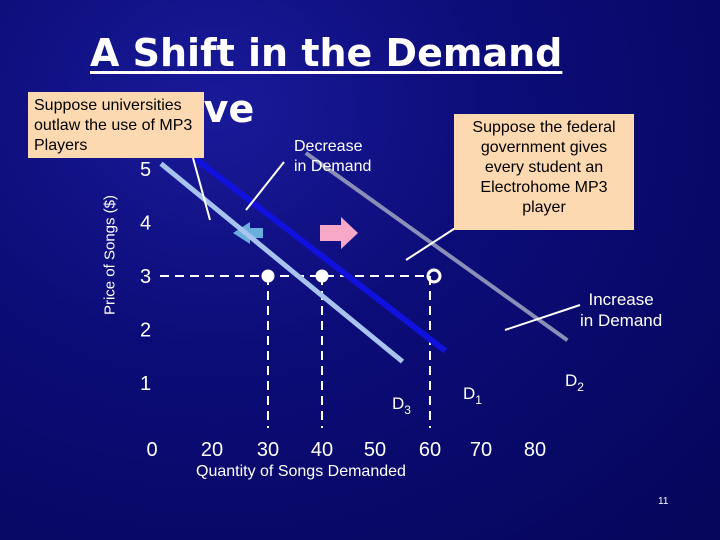  What do you see at coordinates (151, 450) in the screenshot?
I see `x-tick-label-0: 0` at bounding box center [151, 450].